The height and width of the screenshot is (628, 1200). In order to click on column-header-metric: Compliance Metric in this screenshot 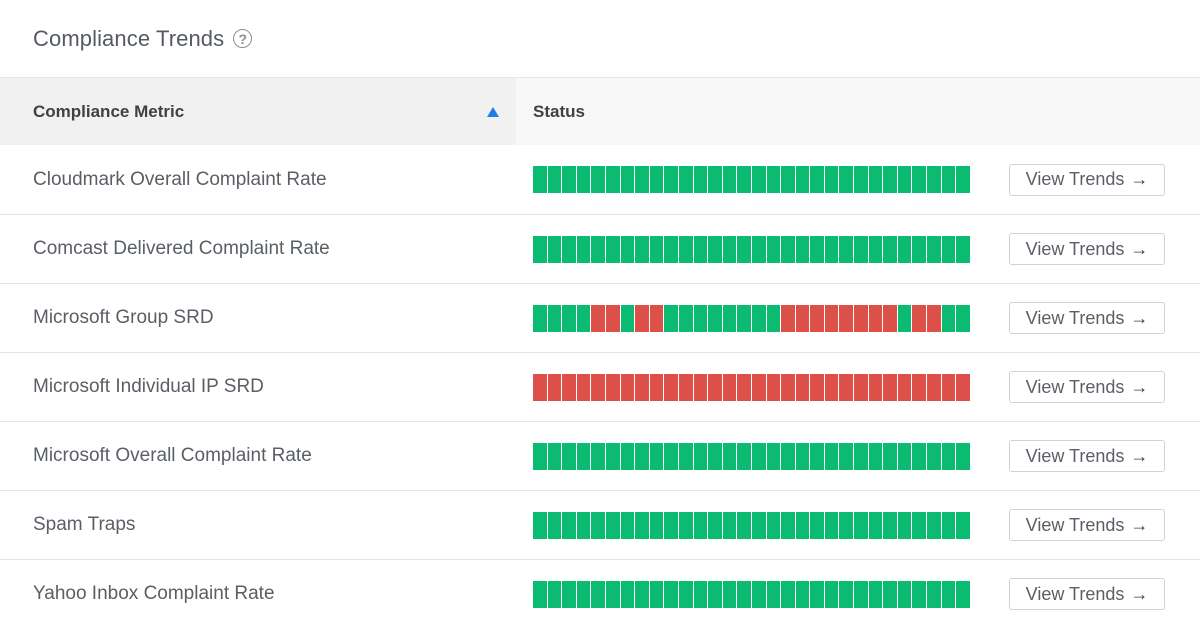, I will do `click(258, 111)`.